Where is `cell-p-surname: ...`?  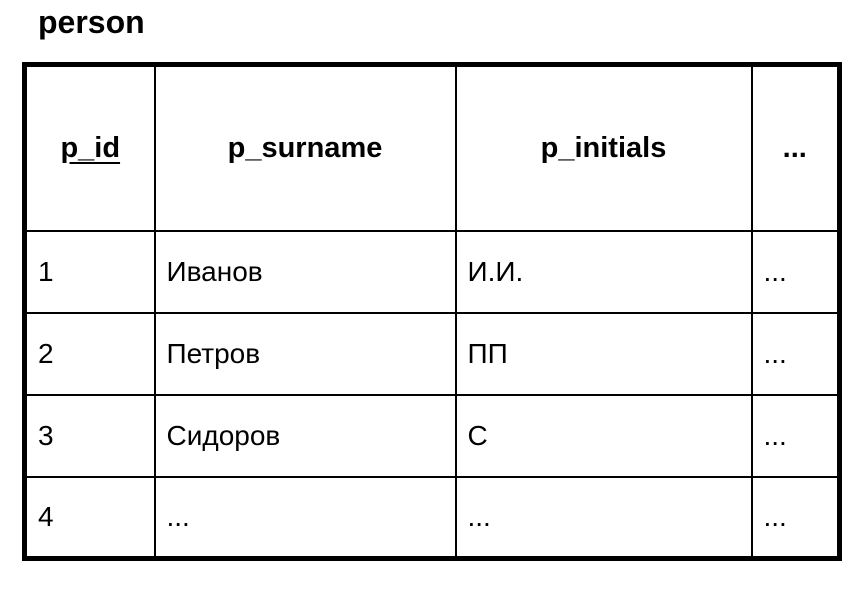 cell-p-surname: ... is located at coordinates (305, 517).